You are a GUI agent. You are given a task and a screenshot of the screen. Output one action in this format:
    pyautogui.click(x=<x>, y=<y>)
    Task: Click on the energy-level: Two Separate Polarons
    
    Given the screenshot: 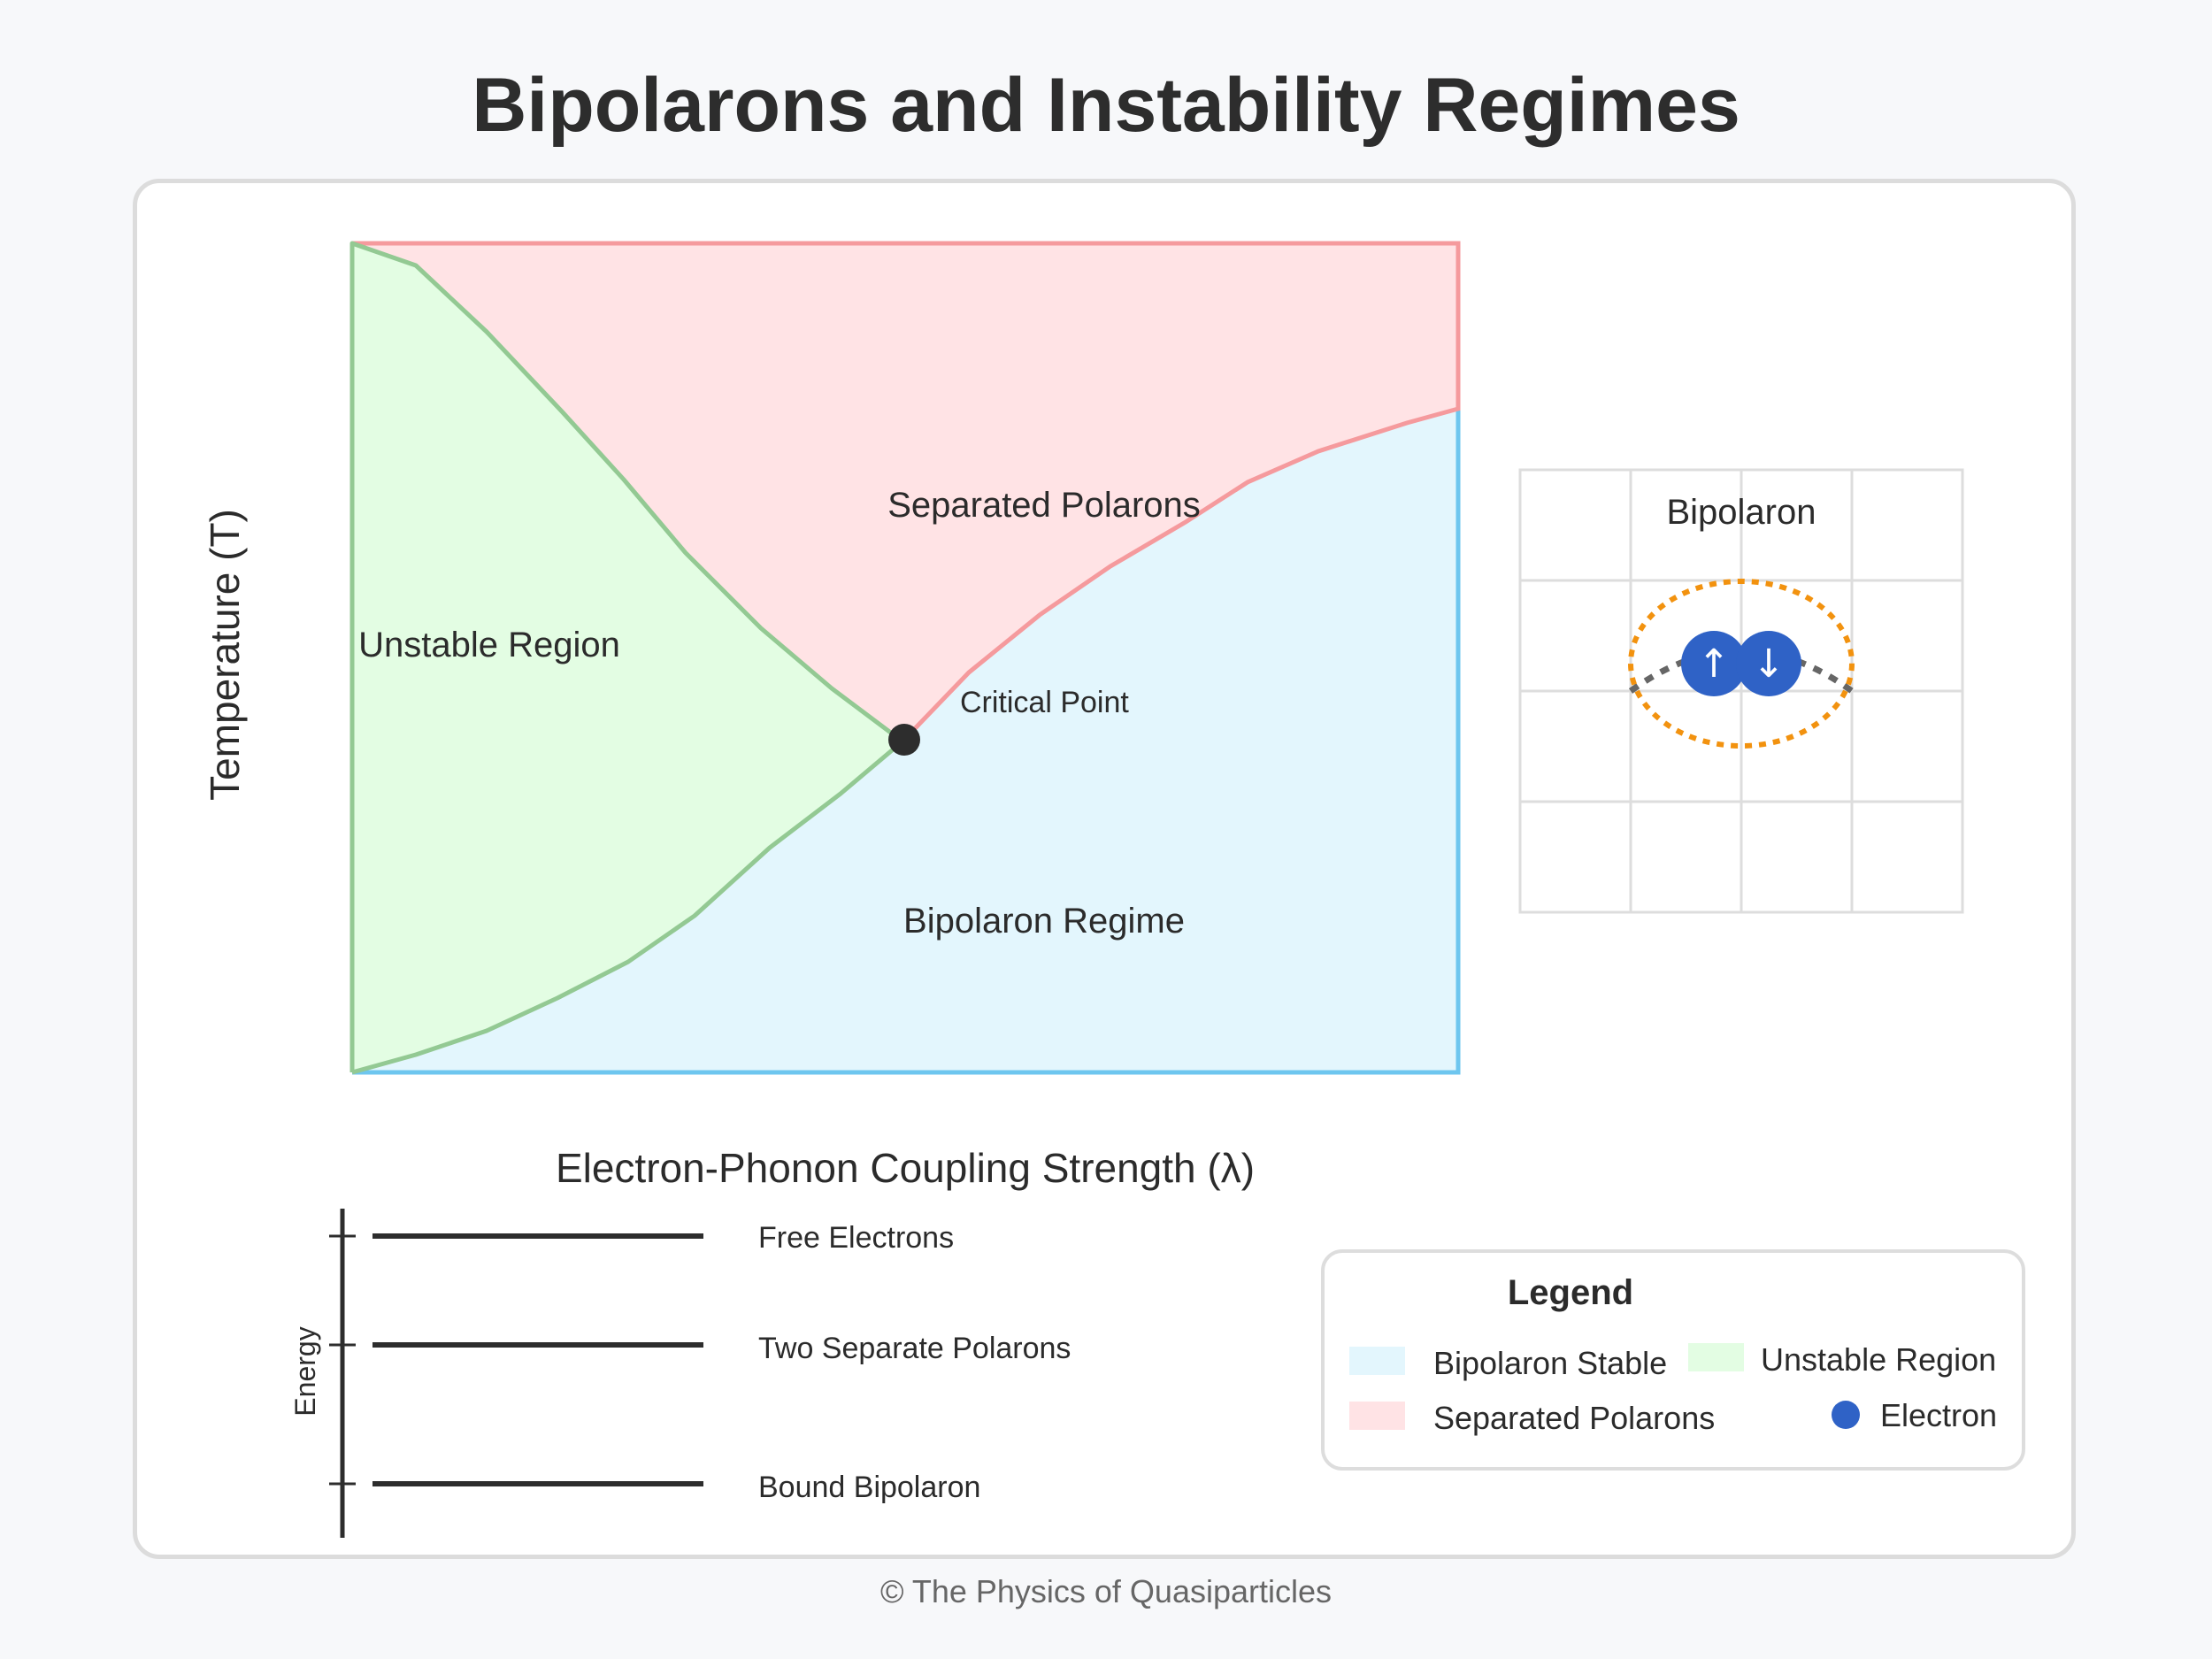 What is the action you would take?
    pyautogui.click(x=700, y=1349)
    